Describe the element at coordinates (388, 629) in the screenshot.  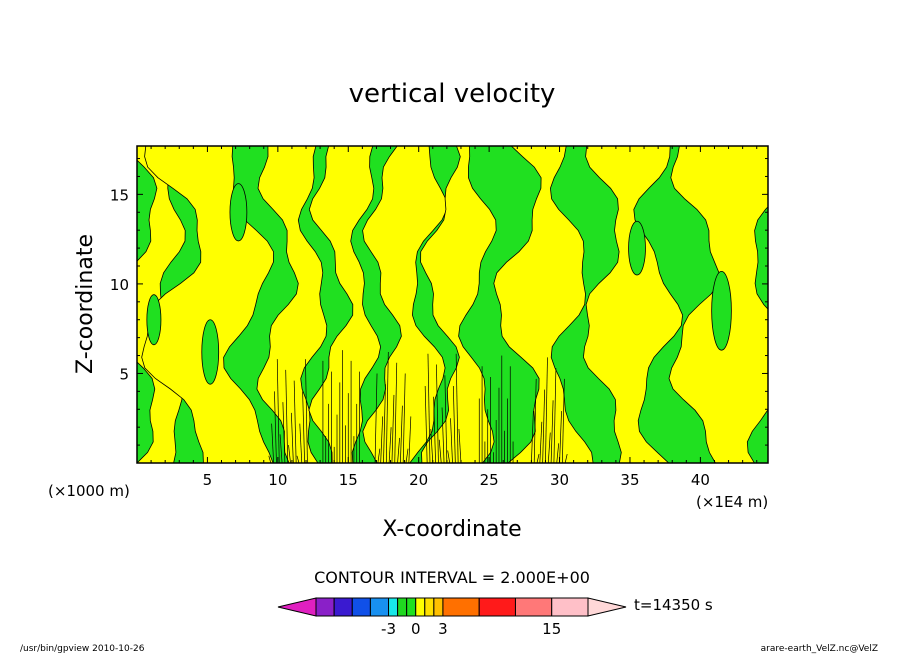
I see `colorbar-tick-label: -3` at that location.